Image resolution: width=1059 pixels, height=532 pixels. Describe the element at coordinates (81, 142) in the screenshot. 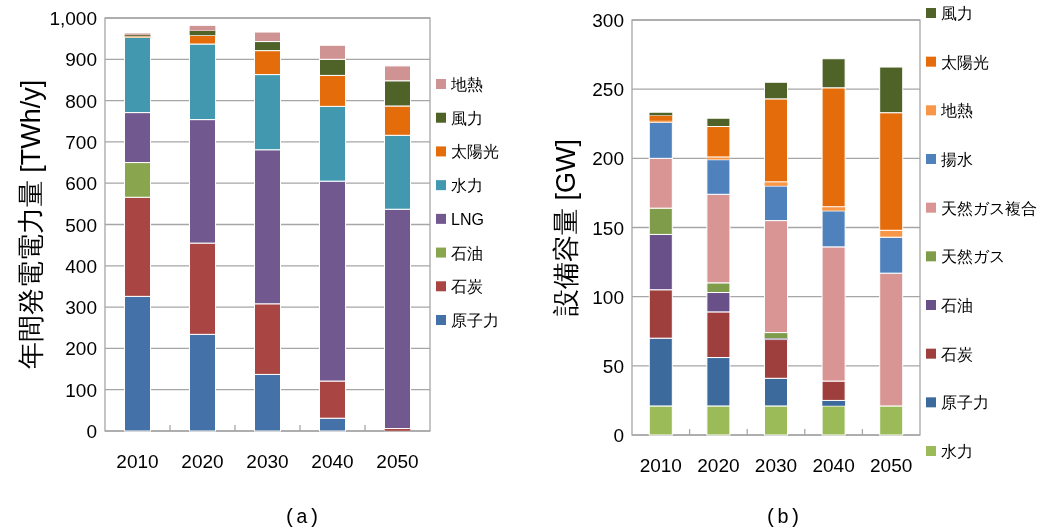

I see `y-tick-label: 700` at that location.